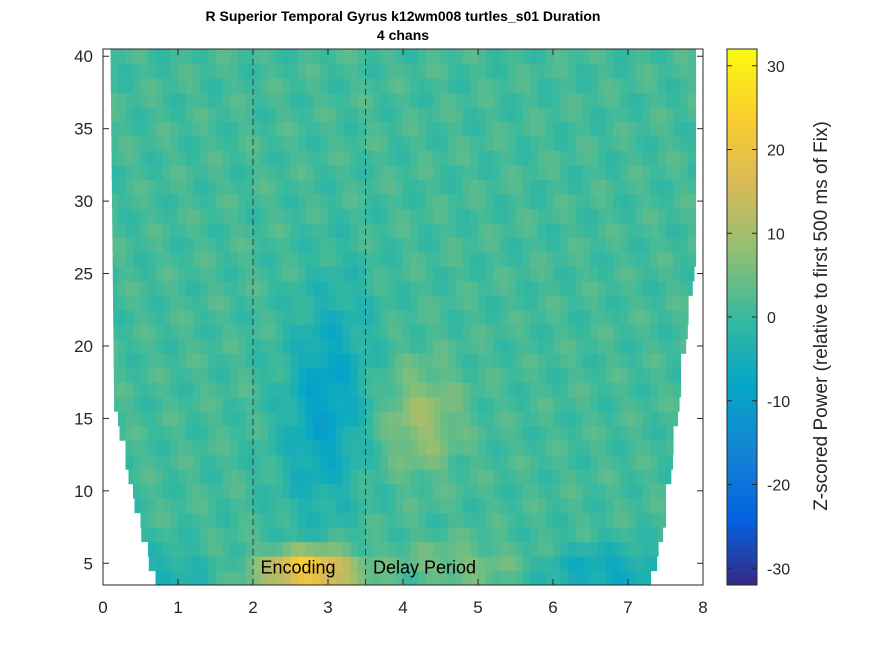  What do you see at coordinates (403, 35) in the screenshot?
I see `chart-subtitle: 4 chans` at bounding box center [403, 35].